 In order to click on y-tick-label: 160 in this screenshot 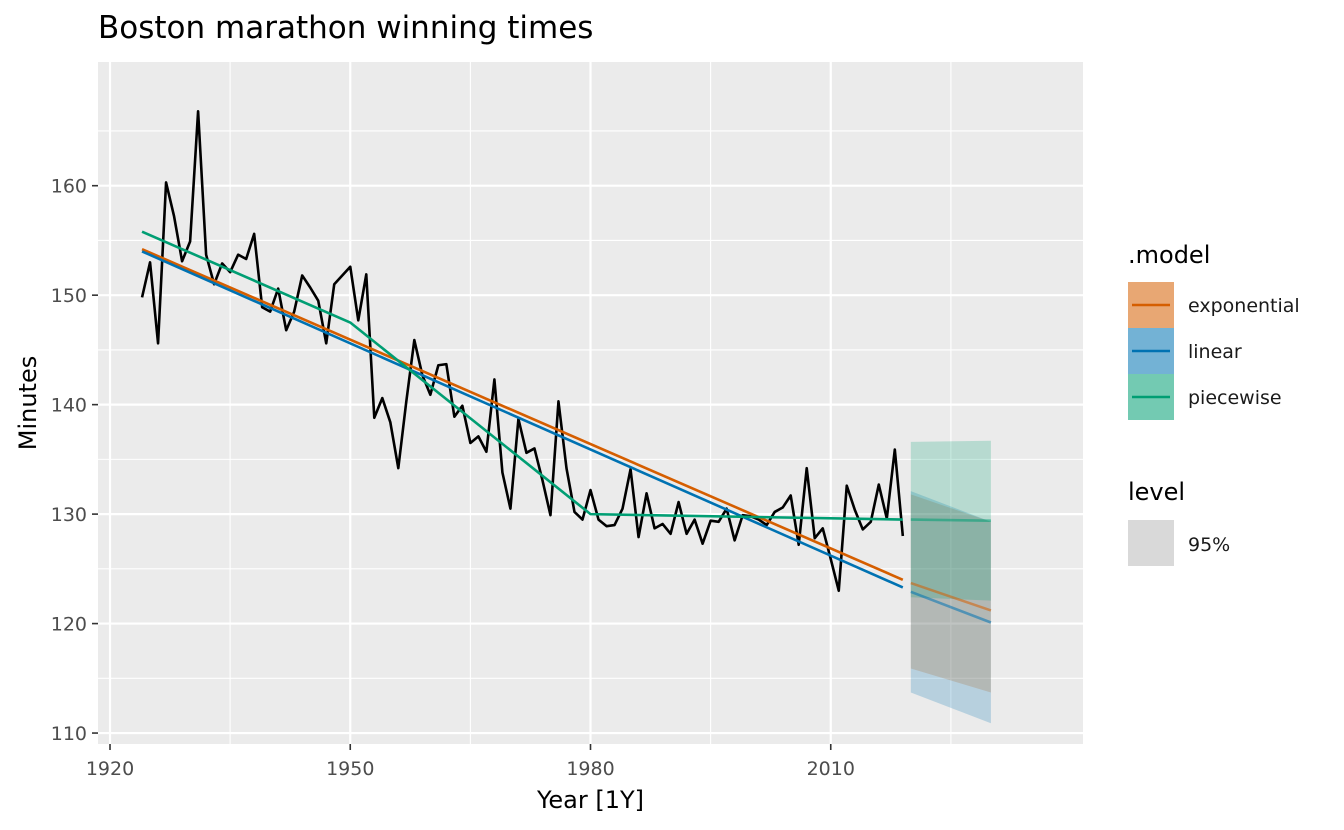, I will do `click(69, 187)`.